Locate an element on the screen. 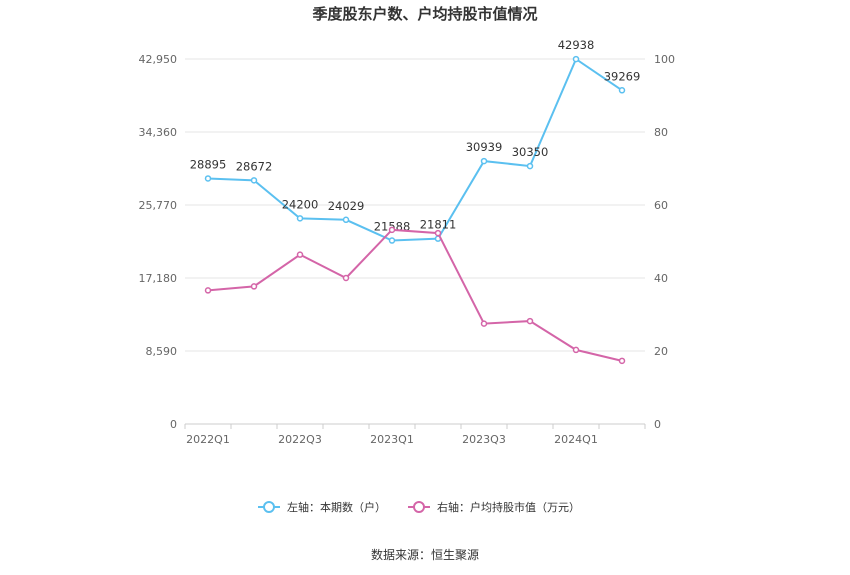  left-y-tick-label: 25,770 is located at coordinates (158, 205).